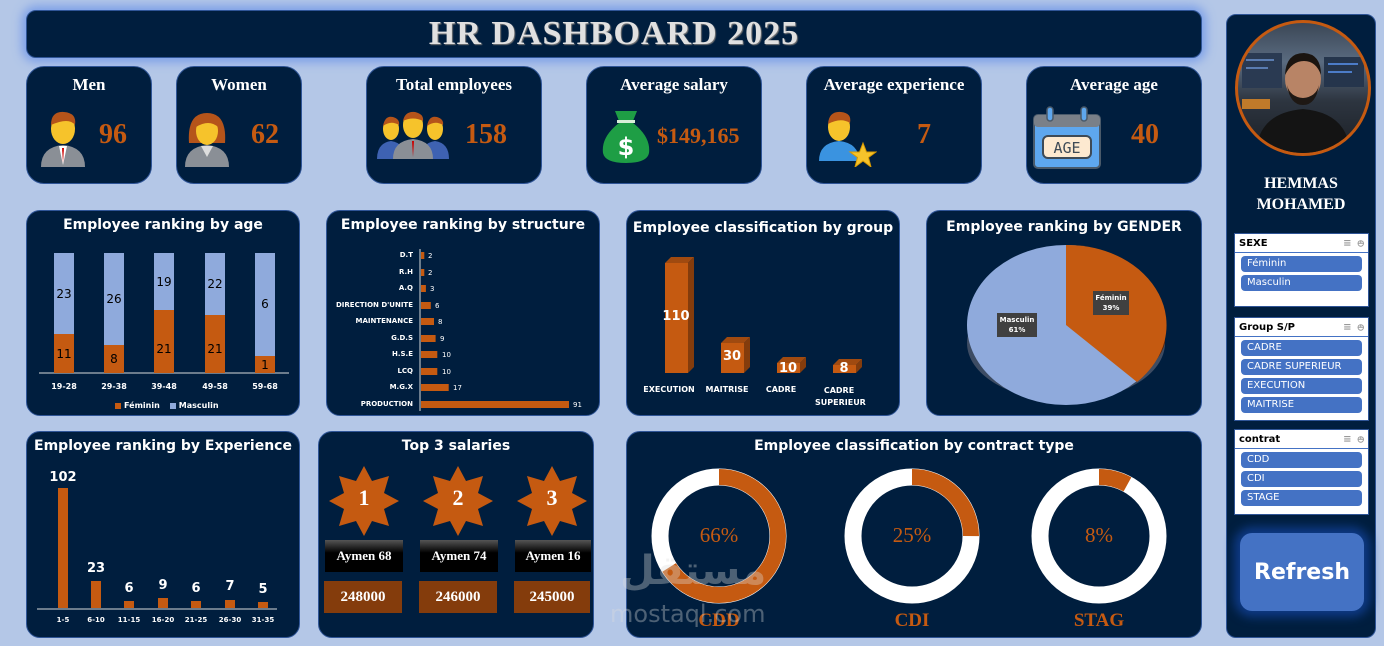 The width and height of the screenshot is (1384, 646). Describe the element at coordinates (1067, 324) in the screenshot. I see `gender-3d-pie-chart` at that location.